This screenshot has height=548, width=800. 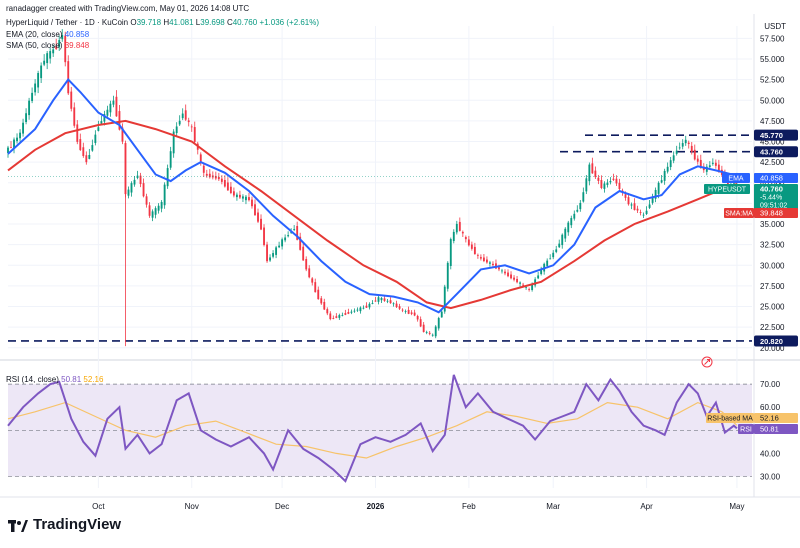 What do you see at coordinates (198, 22) in the screenshot?
I see `l-label: L` at bounding box center [198, 22].